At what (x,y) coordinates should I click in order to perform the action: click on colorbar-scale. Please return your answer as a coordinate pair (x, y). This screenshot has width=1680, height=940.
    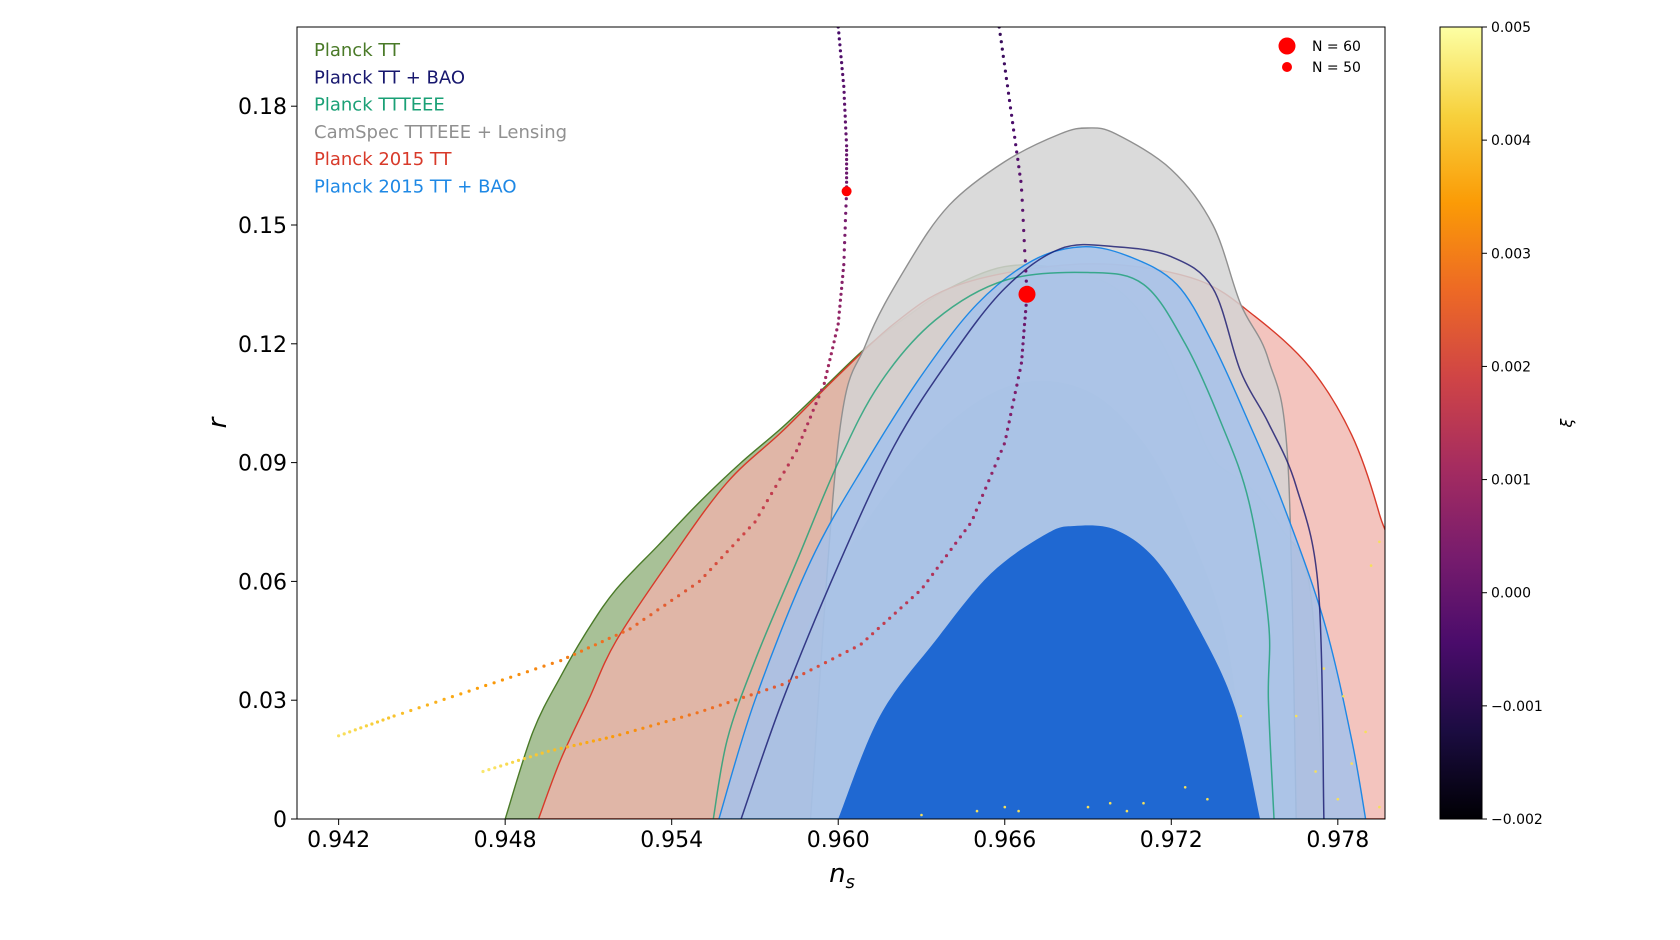
    Looking at the image, I should click on (1461, 423).